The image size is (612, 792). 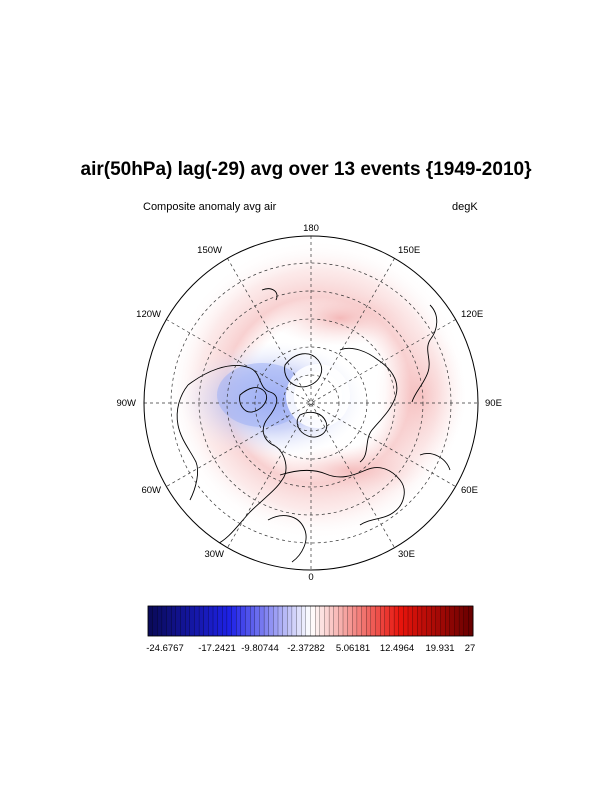 I want to click on lon-label-150w: 150W, so click(x=209, y=250).